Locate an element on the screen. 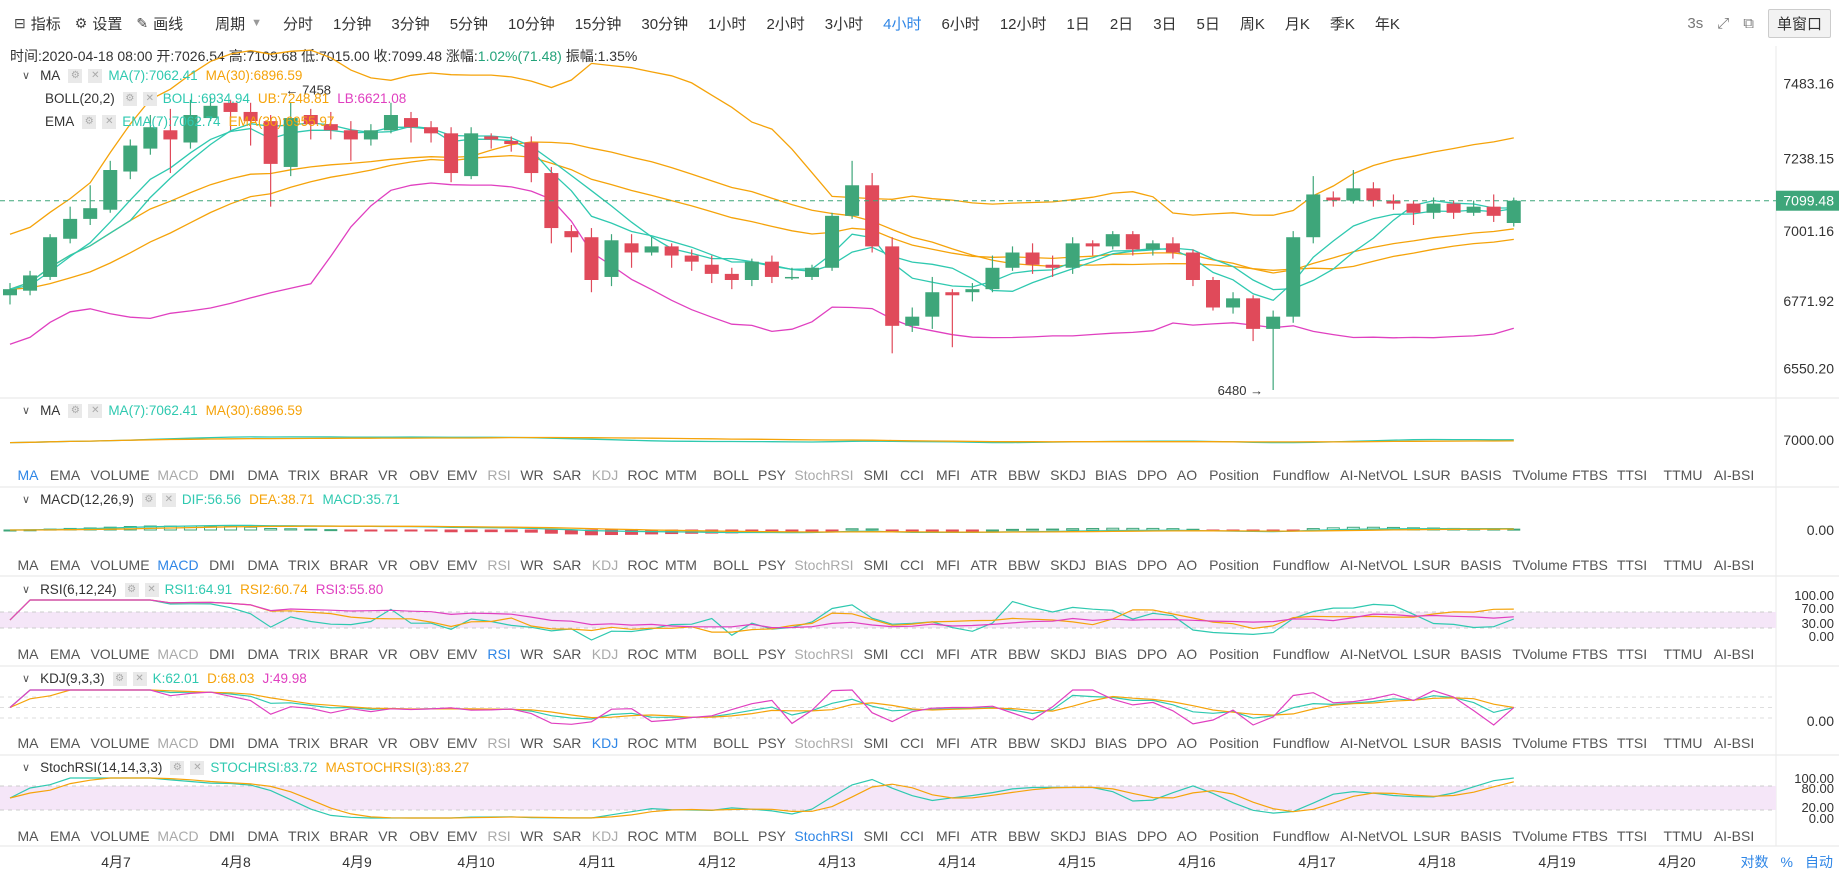 Image resolution: width=1839 pixels, height=876 pixels. period-6: 30分钟 is located at coordinates (665, 24).